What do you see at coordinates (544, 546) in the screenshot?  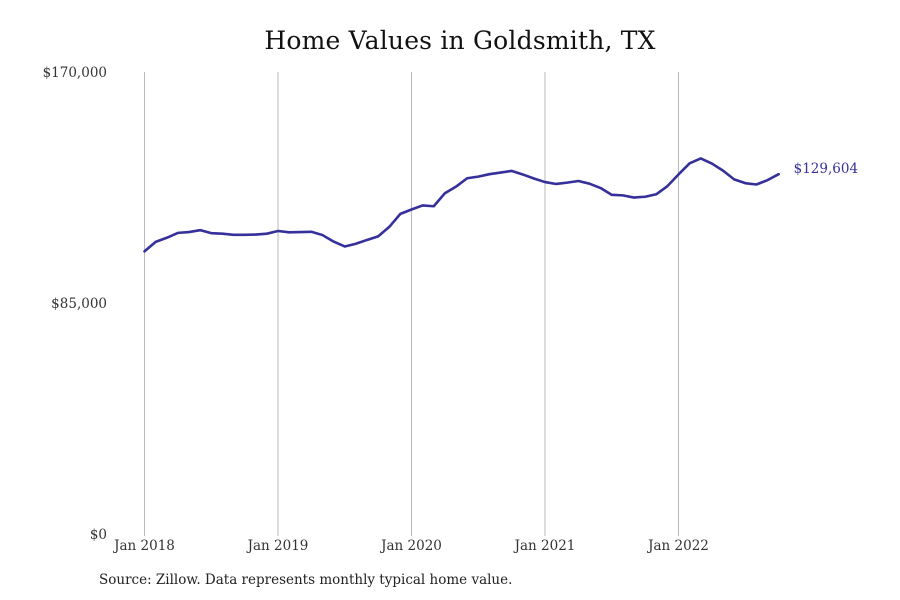 I see `x-tick-label: Jan 2021` at bounding box center [544, 546].